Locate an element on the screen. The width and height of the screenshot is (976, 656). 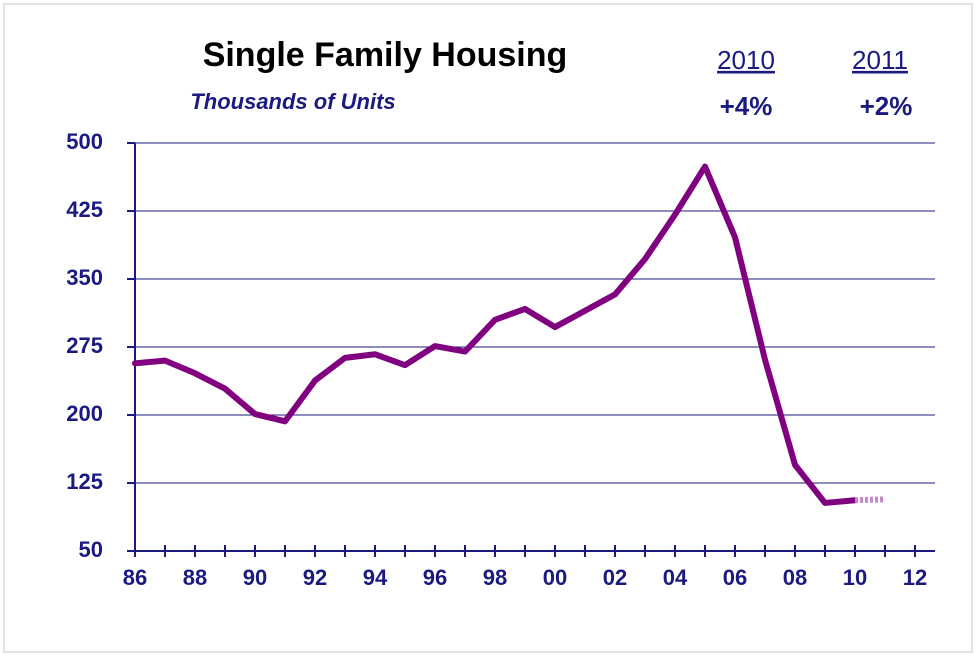
chart-title: Single Family Housing is located at coordinates (385, 55).